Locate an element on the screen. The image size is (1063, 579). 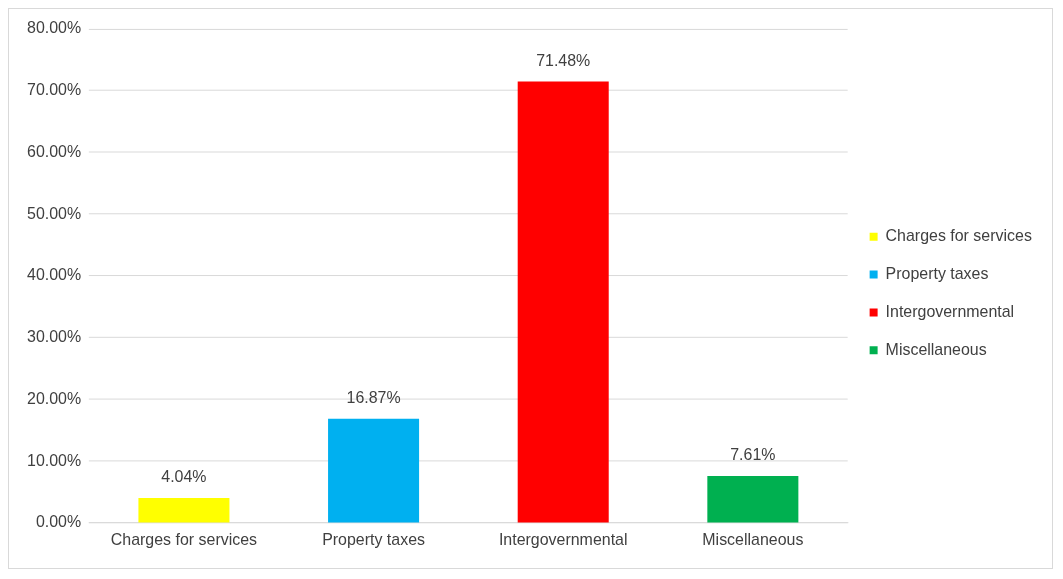
legend-label: Property taxes is located at coordinates (937, 273).